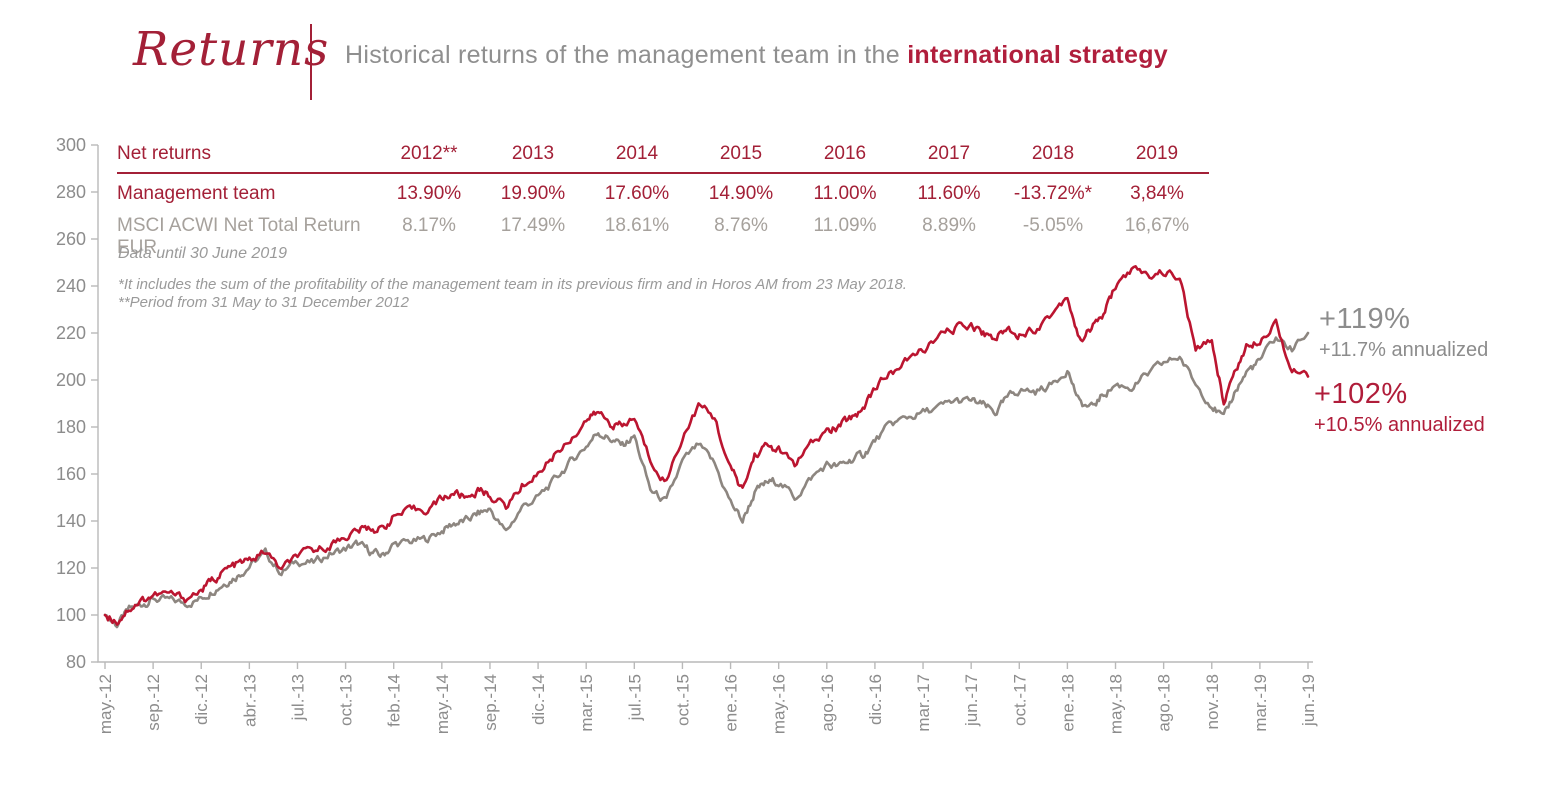 The image size is (1541, 793). What do you see at coordinates (346, 700) in the screenshot?
I see `x-tick-label: oct.-13` at bounding box center [346, 700].